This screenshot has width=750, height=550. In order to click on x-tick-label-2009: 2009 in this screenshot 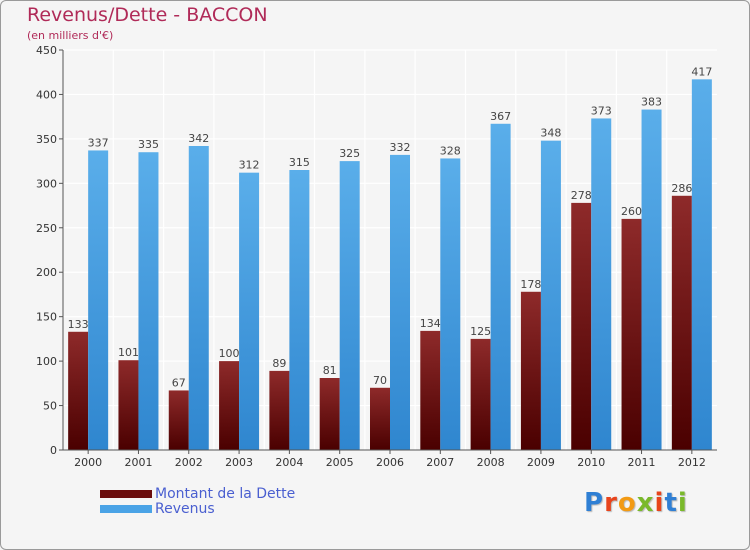, I will do `click(541, 462)`.